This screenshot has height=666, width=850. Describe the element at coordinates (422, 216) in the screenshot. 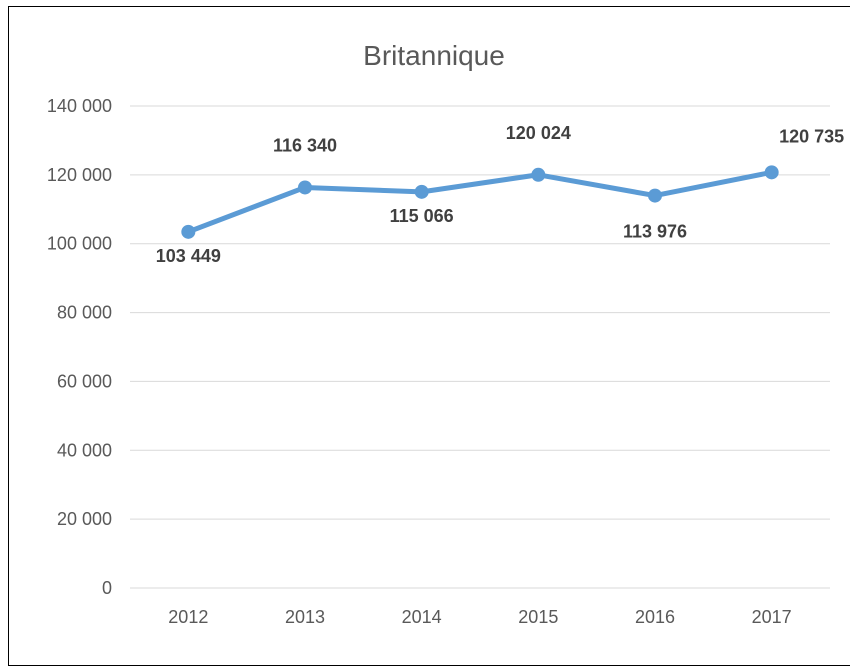

I see `data-label: 115 066` at that location.